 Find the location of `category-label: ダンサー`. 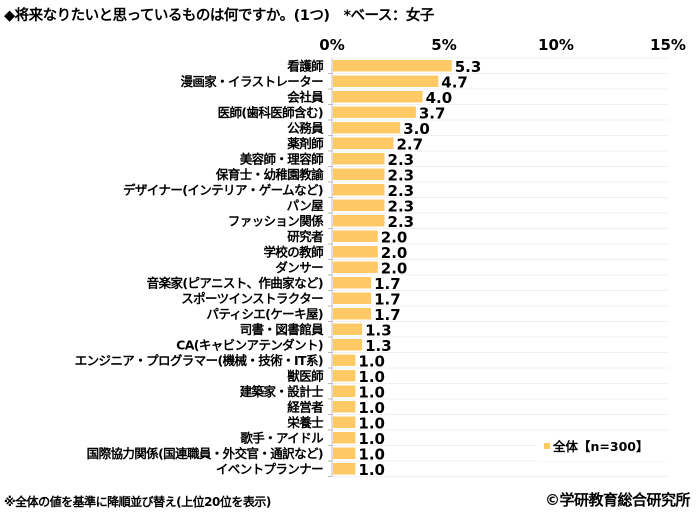

category-label: ダンサー is located at coordinates (299, 267).